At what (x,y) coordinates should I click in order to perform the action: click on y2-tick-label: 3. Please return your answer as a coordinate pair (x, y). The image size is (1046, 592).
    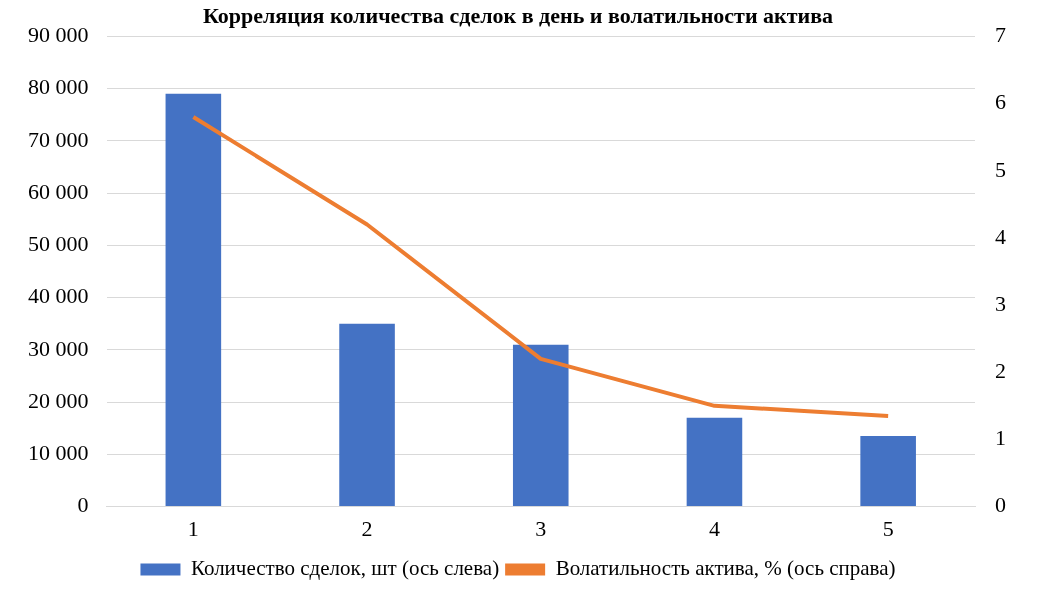
    Looking at the image, I should click on (1000, 303).